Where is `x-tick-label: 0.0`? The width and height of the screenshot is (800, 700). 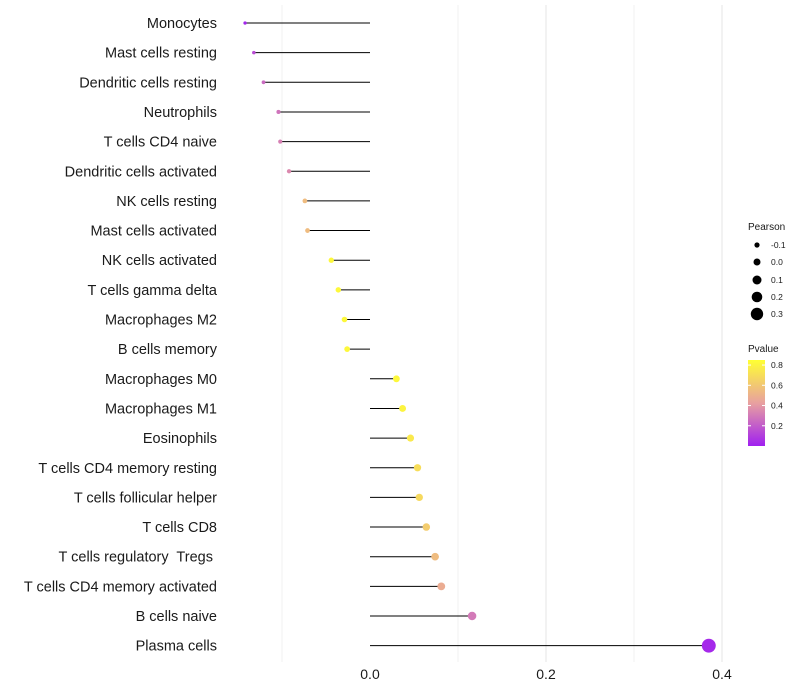
x-tick-label: 0.0 is located at coordinates (370, 674).